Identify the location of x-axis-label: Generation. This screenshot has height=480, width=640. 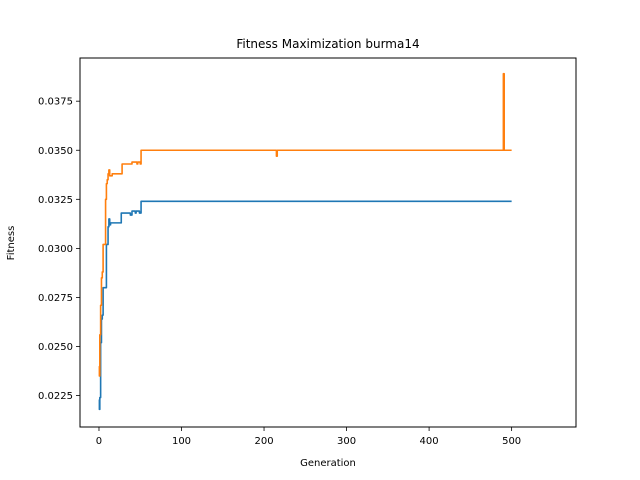
(328, 463).